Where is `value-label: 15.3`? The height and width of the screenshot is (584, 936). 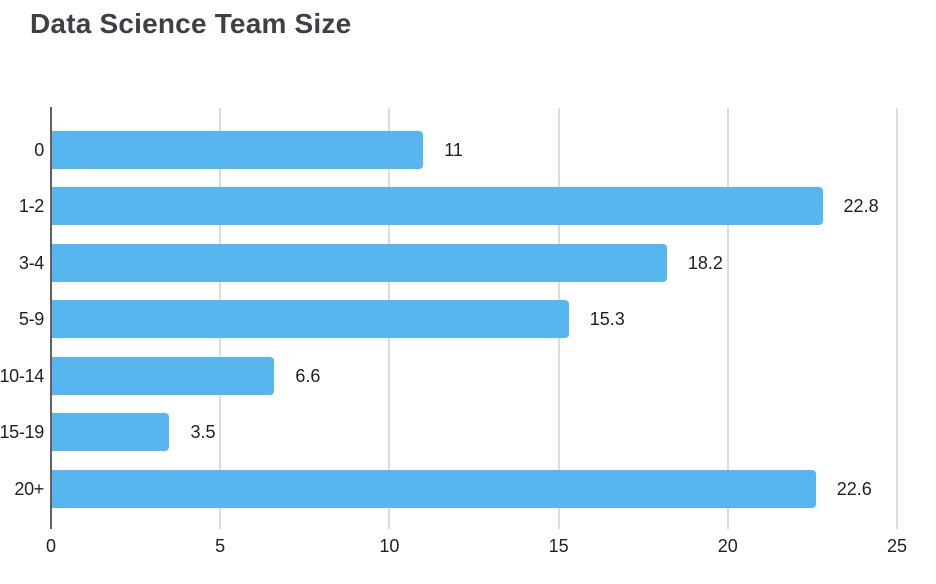 value-label: 15.3 is located at coordinates (607, 319).